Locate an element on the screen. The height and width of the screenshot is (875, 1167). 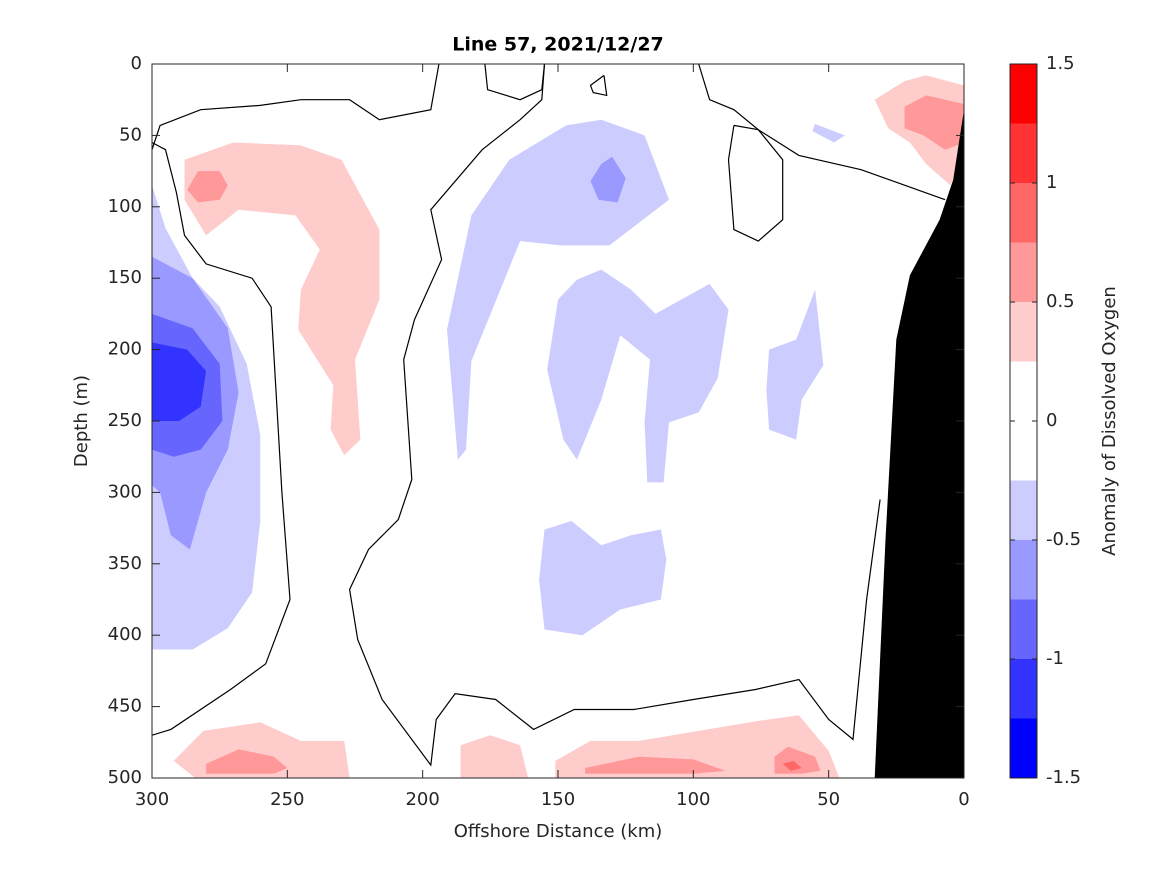
colorbar-tick-label: 0.5 is located at coordinates (1060, 301).